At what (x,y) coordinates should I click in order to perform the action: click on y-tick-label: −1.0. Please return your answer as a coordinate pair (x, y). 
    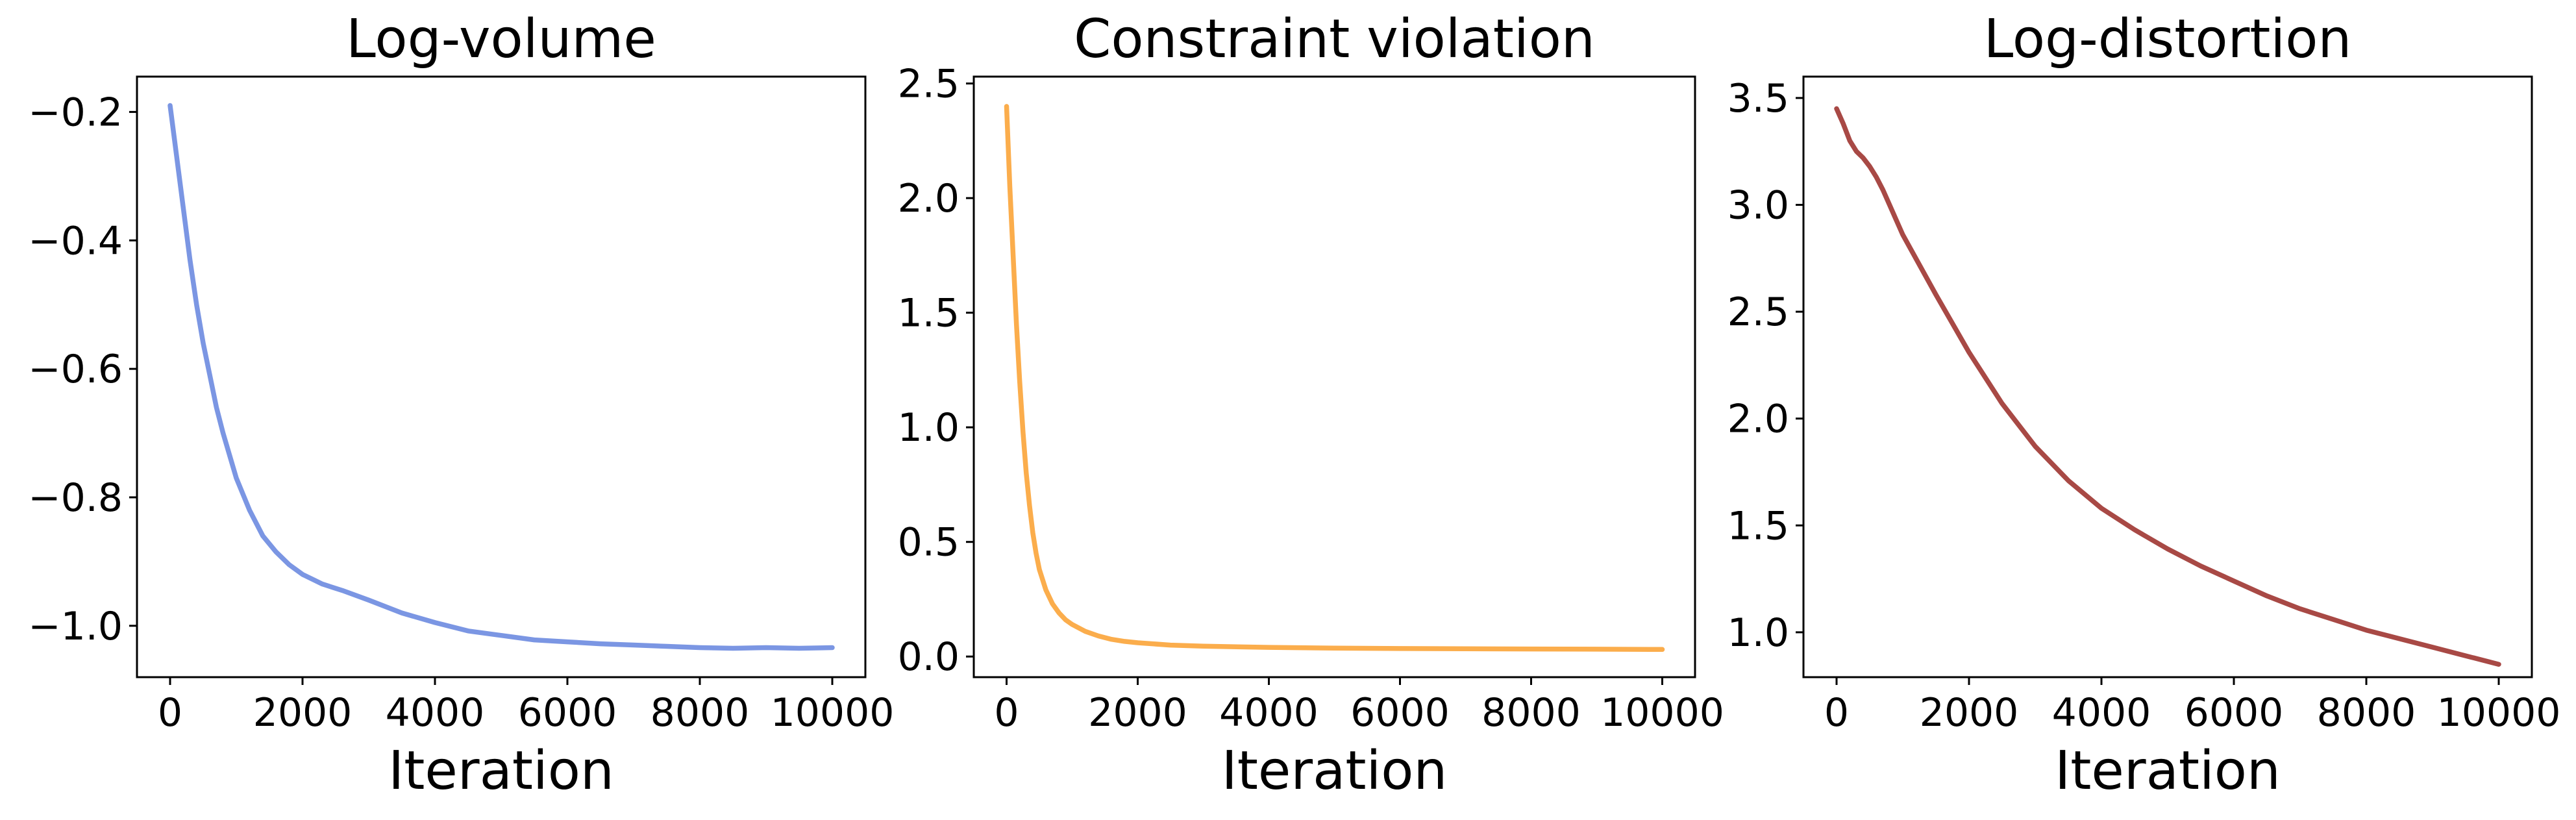
    Looking at the image, I should click on (75, 626).